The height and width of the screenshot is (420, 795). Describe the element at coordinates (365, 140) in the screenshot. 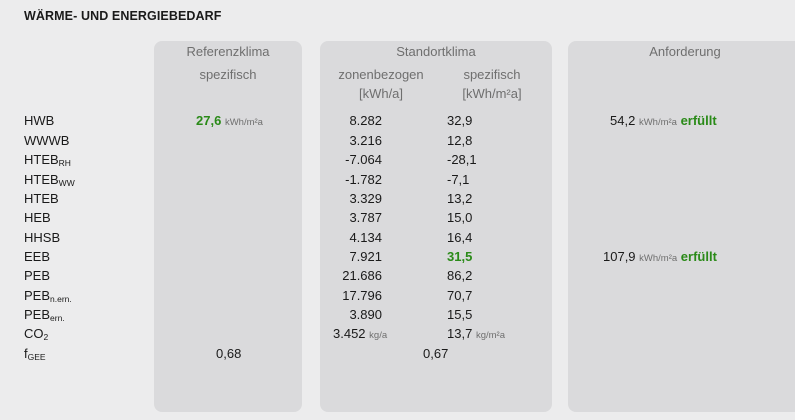

I see `zon-value: 3.216` at that location.